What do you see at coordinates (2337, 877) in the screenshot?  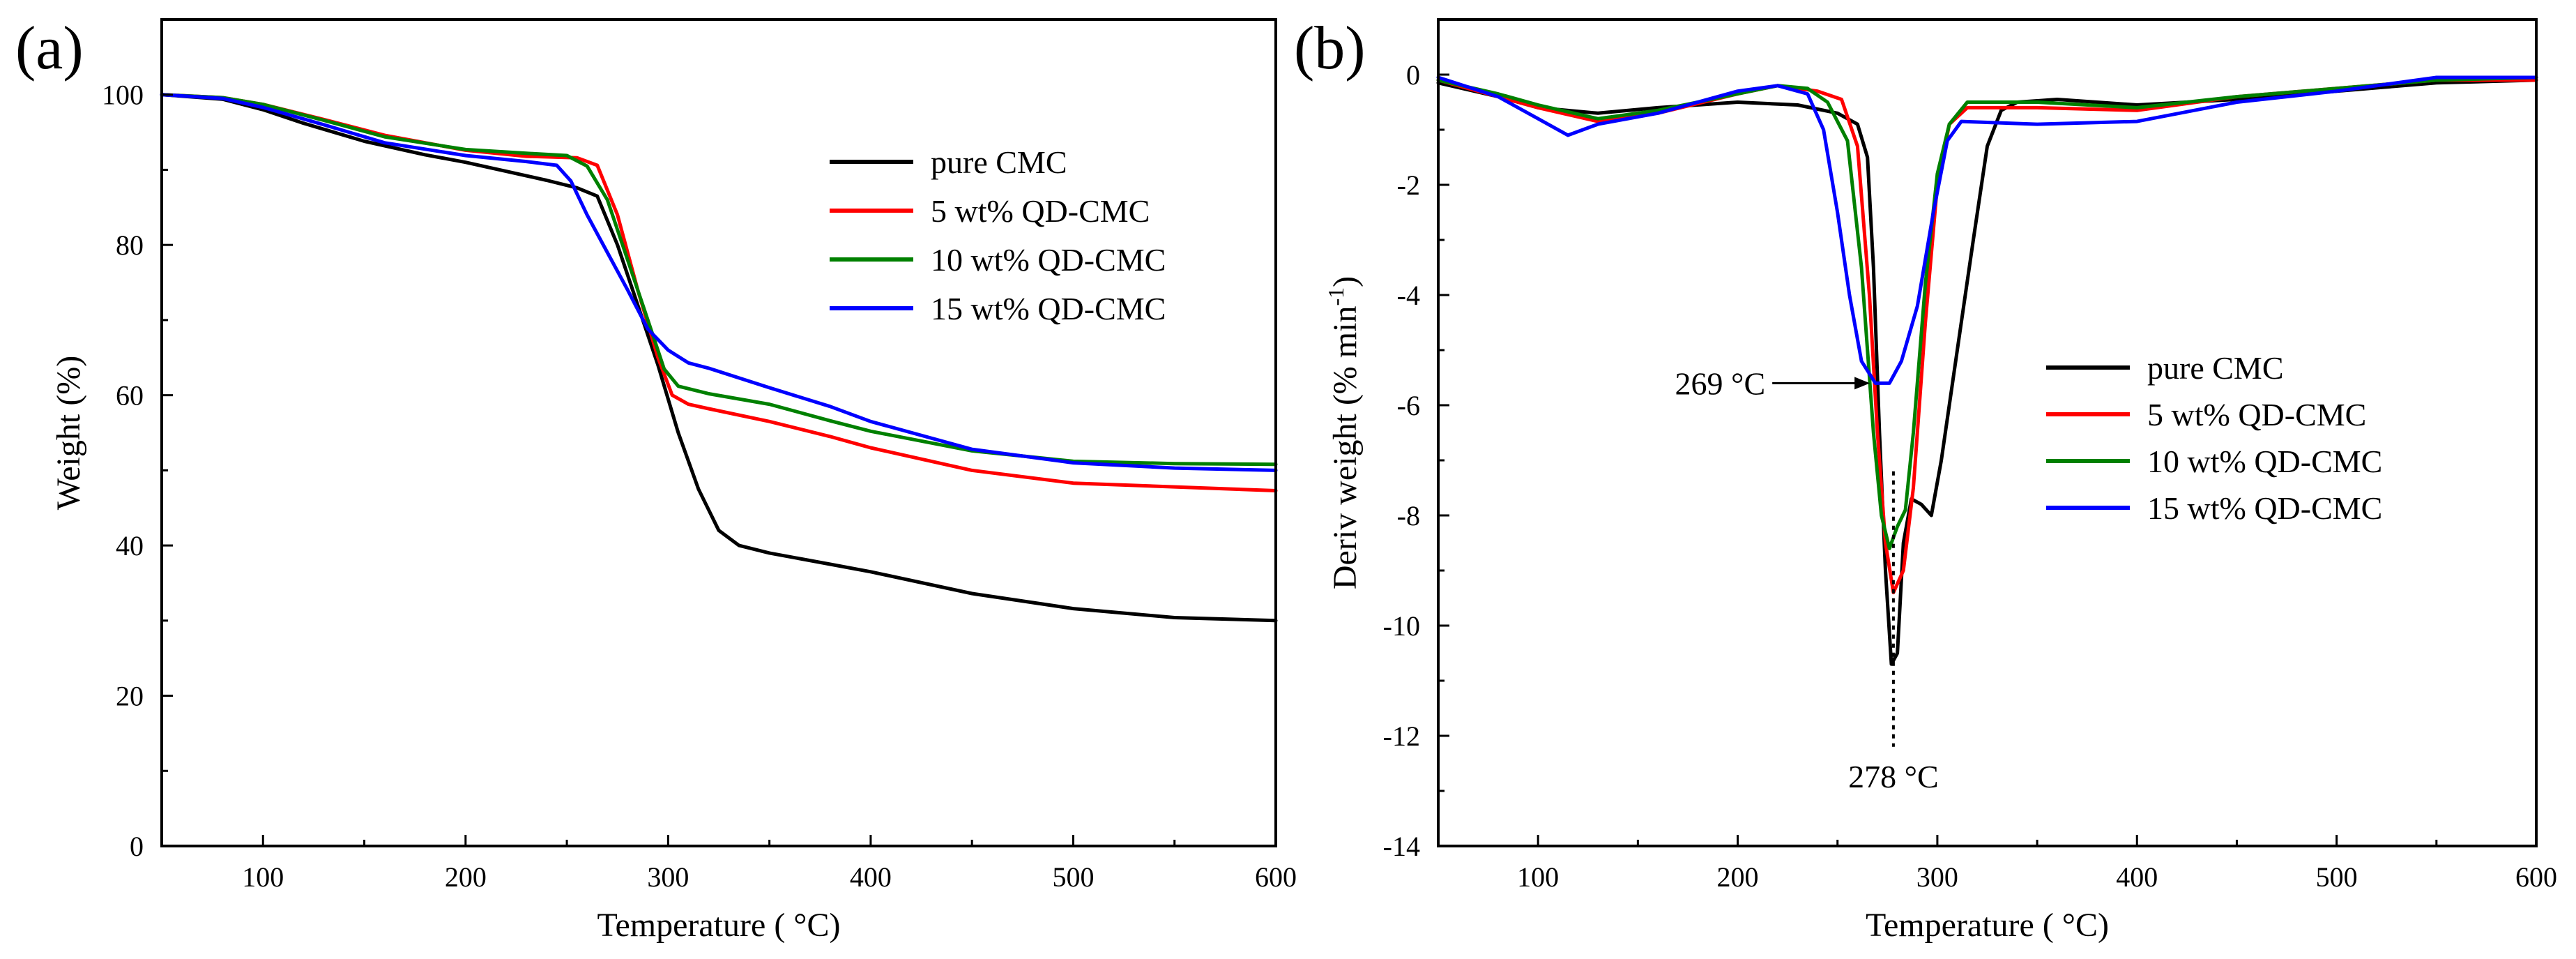 I see `panel-b-x-tick-label-500: 500` at bounding box center [2337, 877].